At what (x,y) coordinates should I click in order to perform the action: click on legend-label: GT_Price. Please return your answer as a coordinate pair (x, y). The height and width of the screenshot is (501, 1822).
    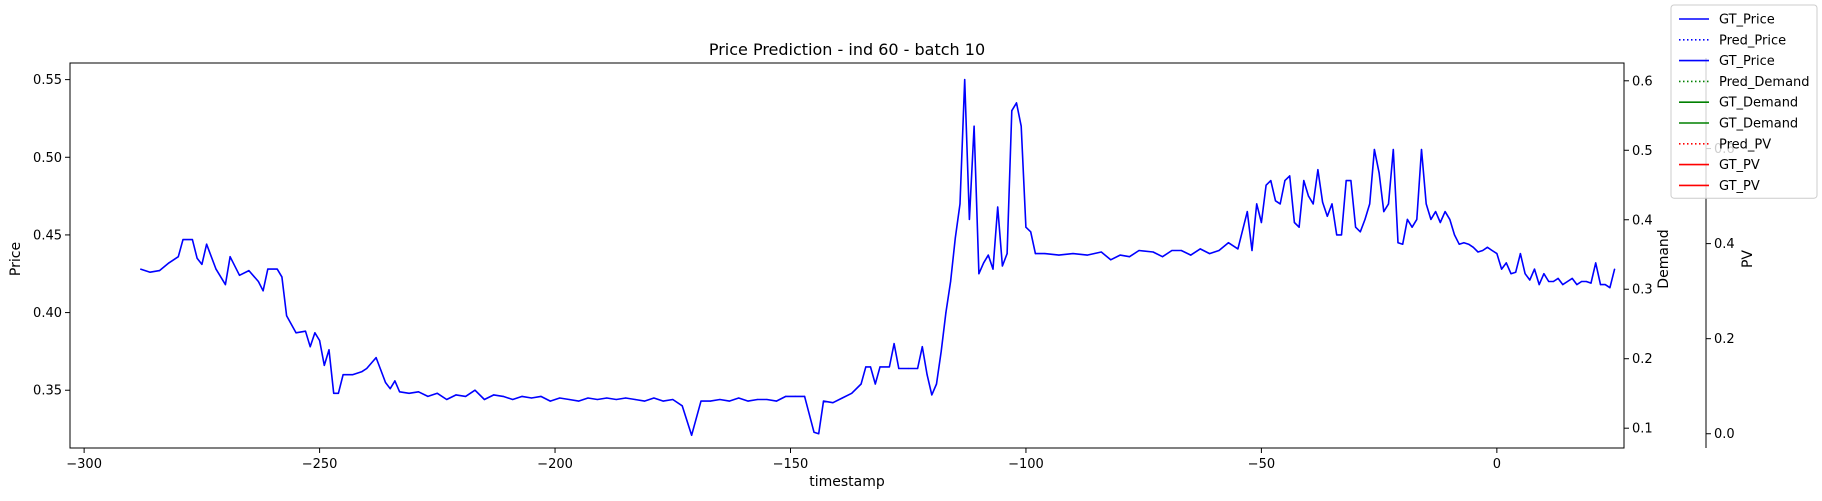
    Looking at the image, I should click on (1747, 20).